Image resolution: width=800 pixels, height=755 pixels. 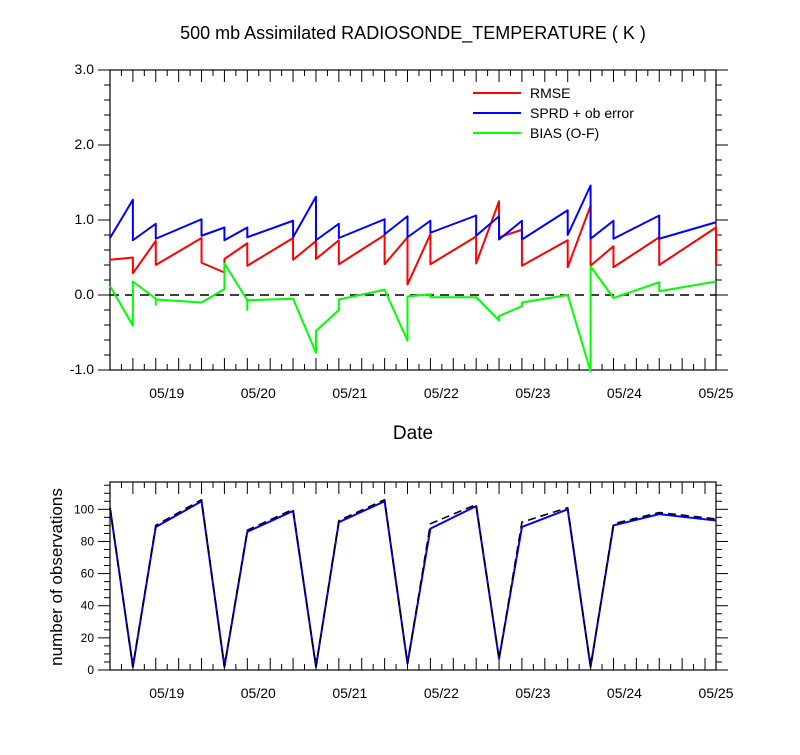 What do you see at coordinates (413, 317) in the screenshot?
I see `series-line-bias-o-f` at bounding box center [413, 317].